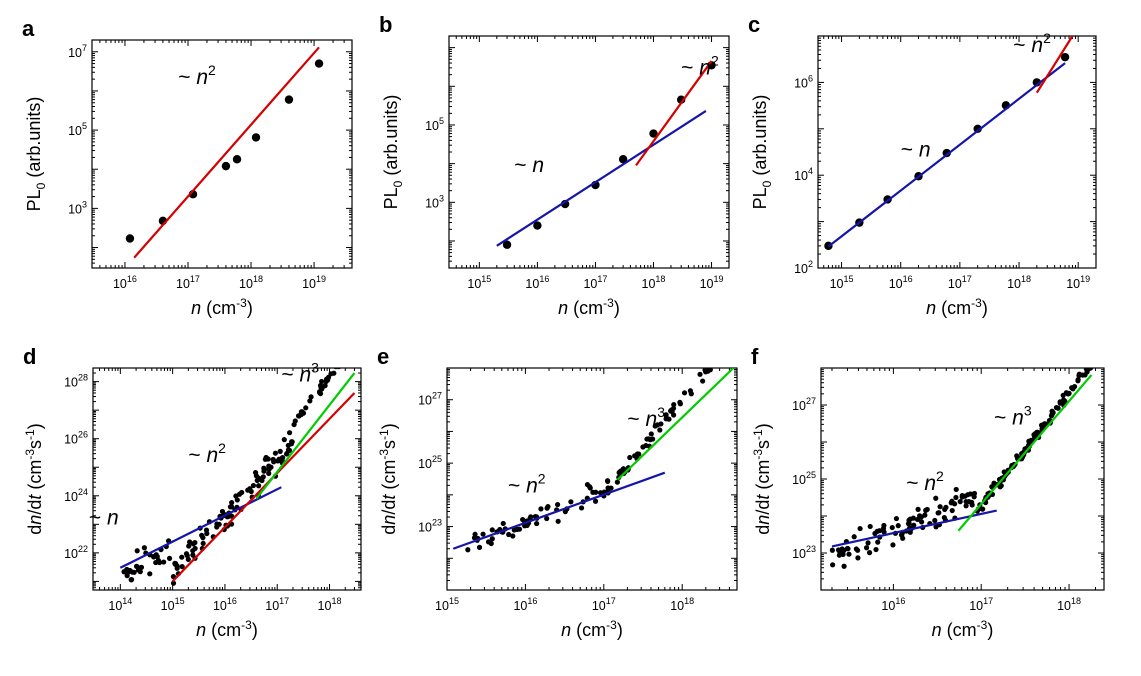 Image resolution: width=1141 pixels, height=676 pixels. Describe the element at coordinates (120, 604) in the screenshot. I see `x-tick-label: 1014` at that location.